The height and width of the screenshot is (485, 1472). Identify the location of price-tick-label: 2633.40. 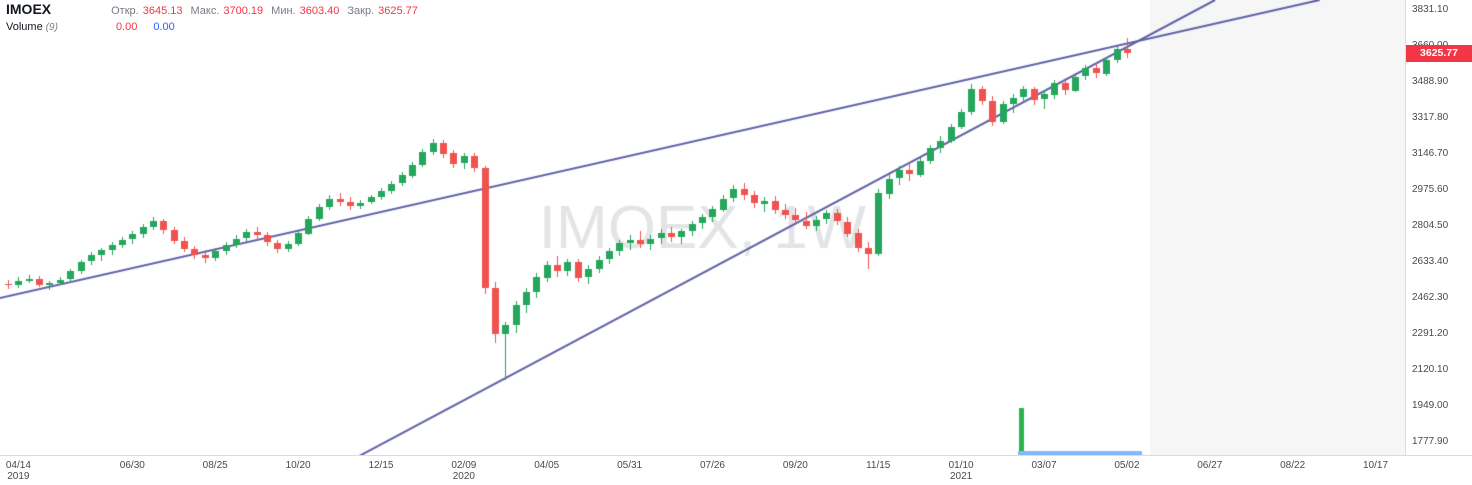
(1430, 261).